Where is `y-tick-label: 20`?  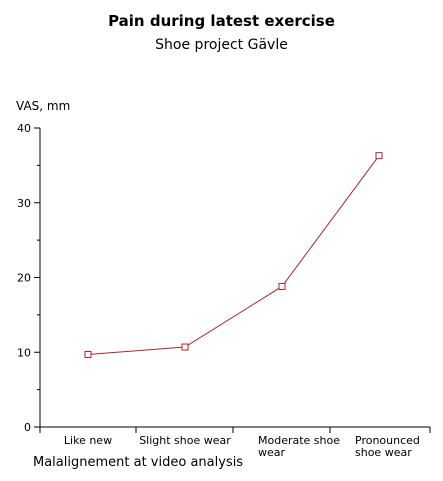 y-tick-label: 20 is located at coordinates (24, 278).